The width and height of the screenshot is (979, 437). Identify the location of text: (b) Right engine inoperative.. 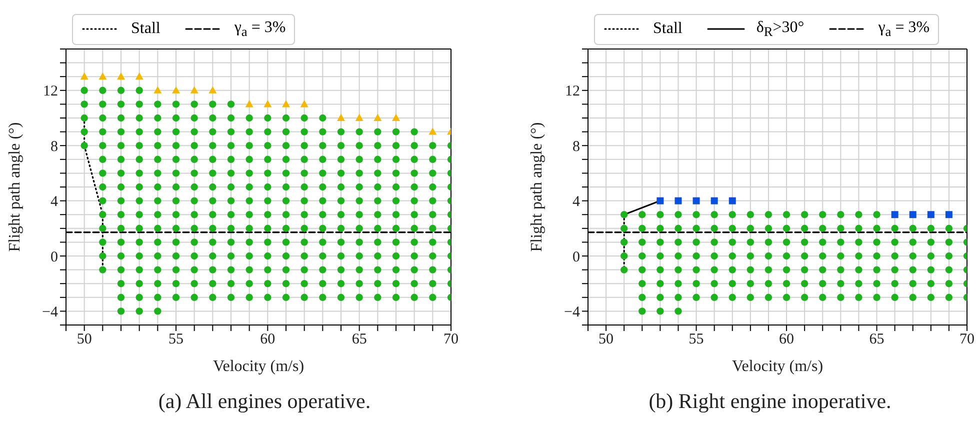
(770, 401).